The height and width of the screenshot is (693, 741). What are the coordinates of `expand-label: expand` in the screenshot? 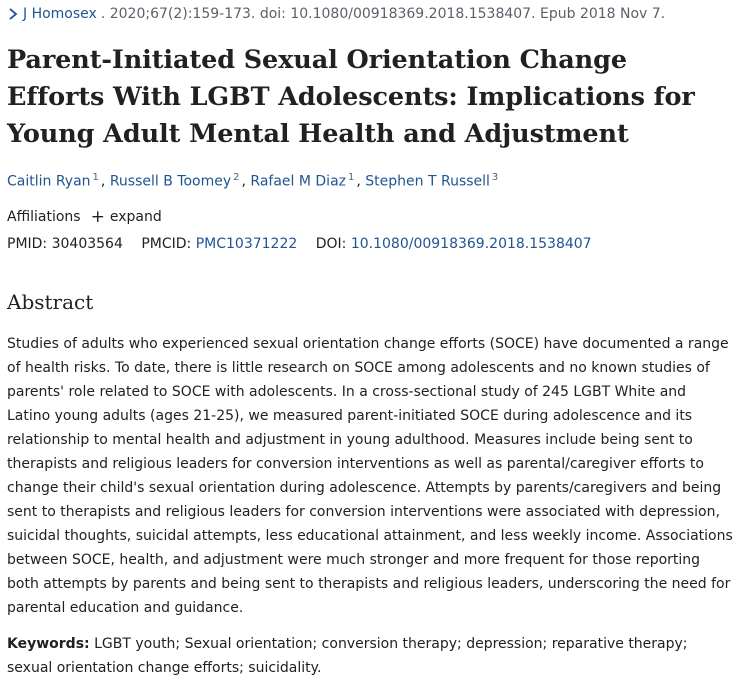 It's located at (135, 217).